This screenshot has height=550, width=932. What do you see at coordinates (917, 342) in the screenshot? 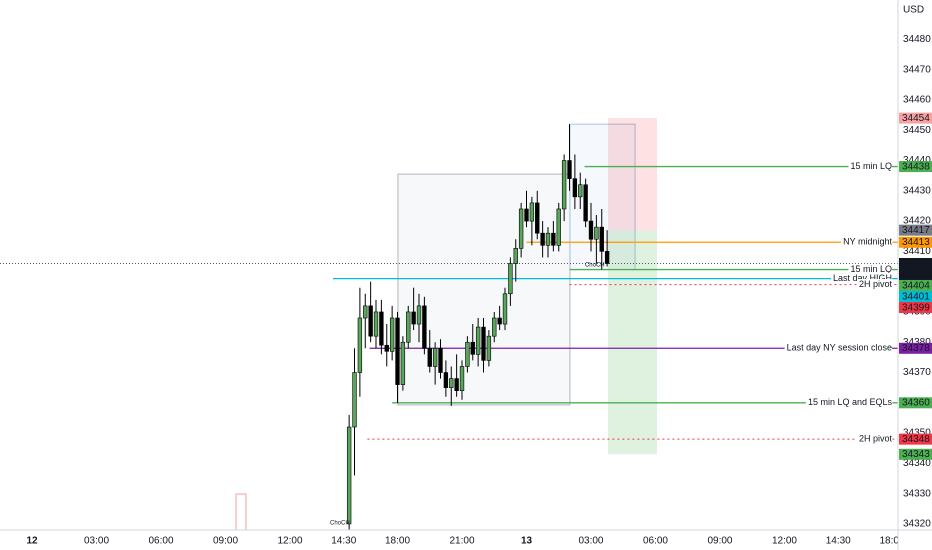
I see `y-tick-label: 34380` at bounding box center [917, 342].